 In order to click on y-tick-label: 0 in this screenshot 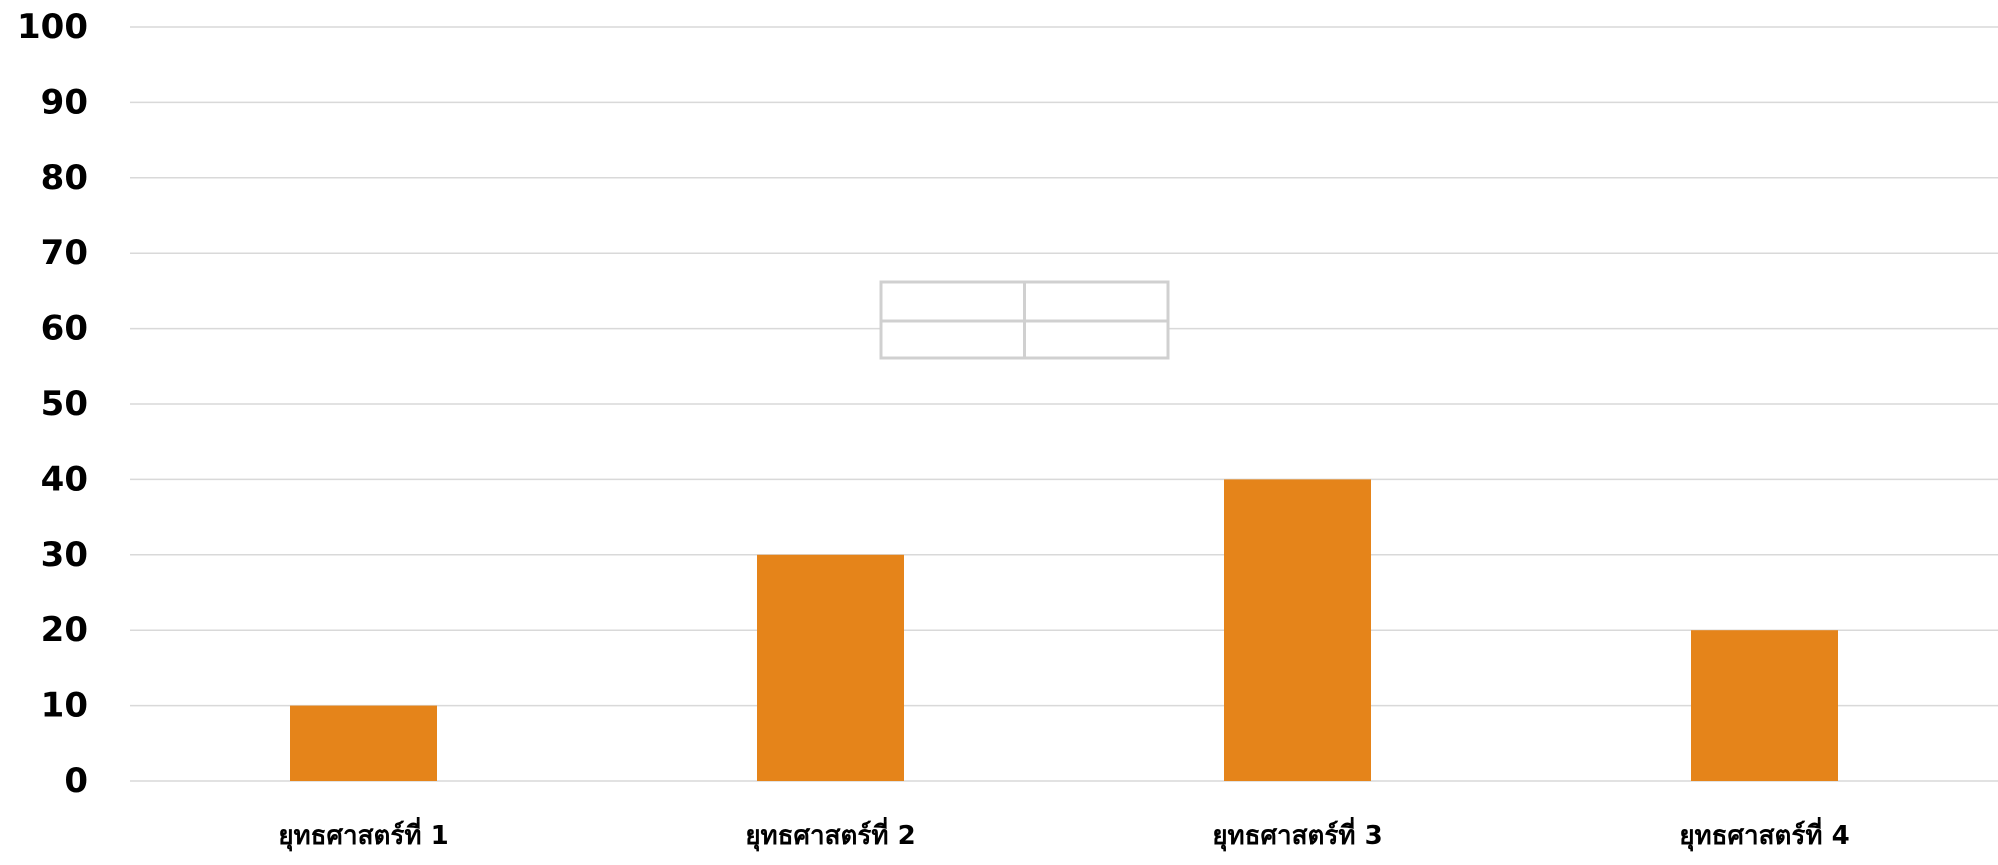, I will do `click(76, 781)`.